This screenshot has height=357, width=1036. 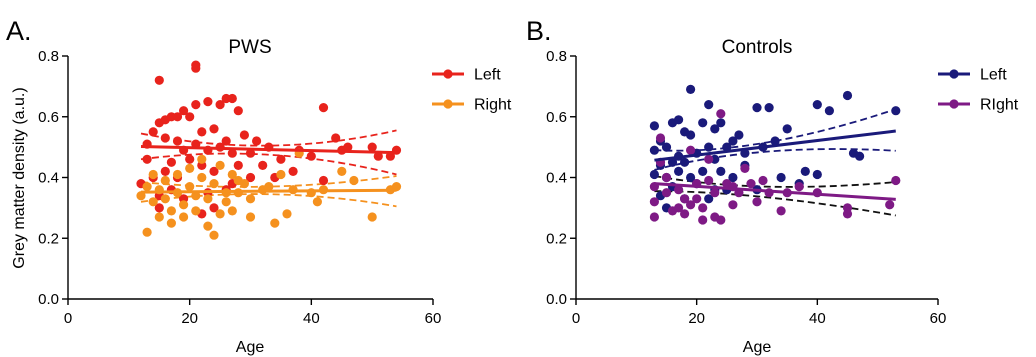 What do you see at coordinates (250, 347) in the screenshot?
I see `x-axis-title-pws: Age` at bounding box center [250, 347].